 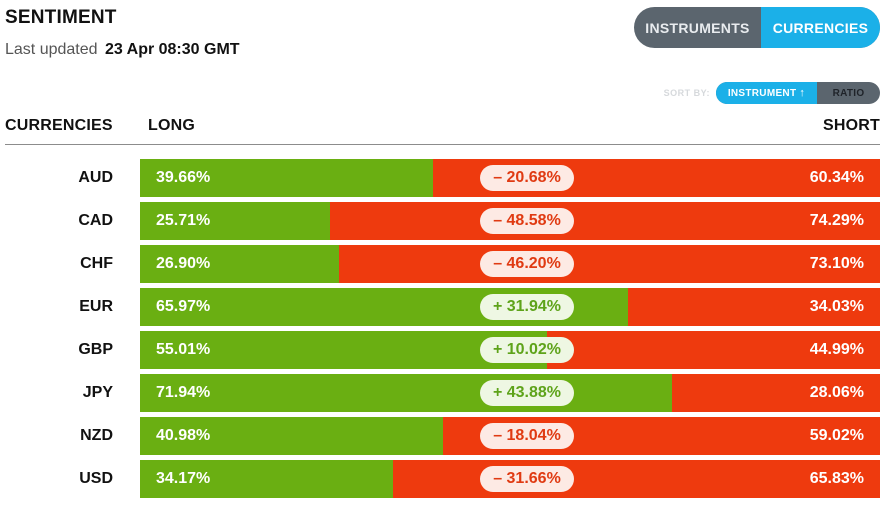 I want to click on currency-label: EUR, so click(x=96, y=306).